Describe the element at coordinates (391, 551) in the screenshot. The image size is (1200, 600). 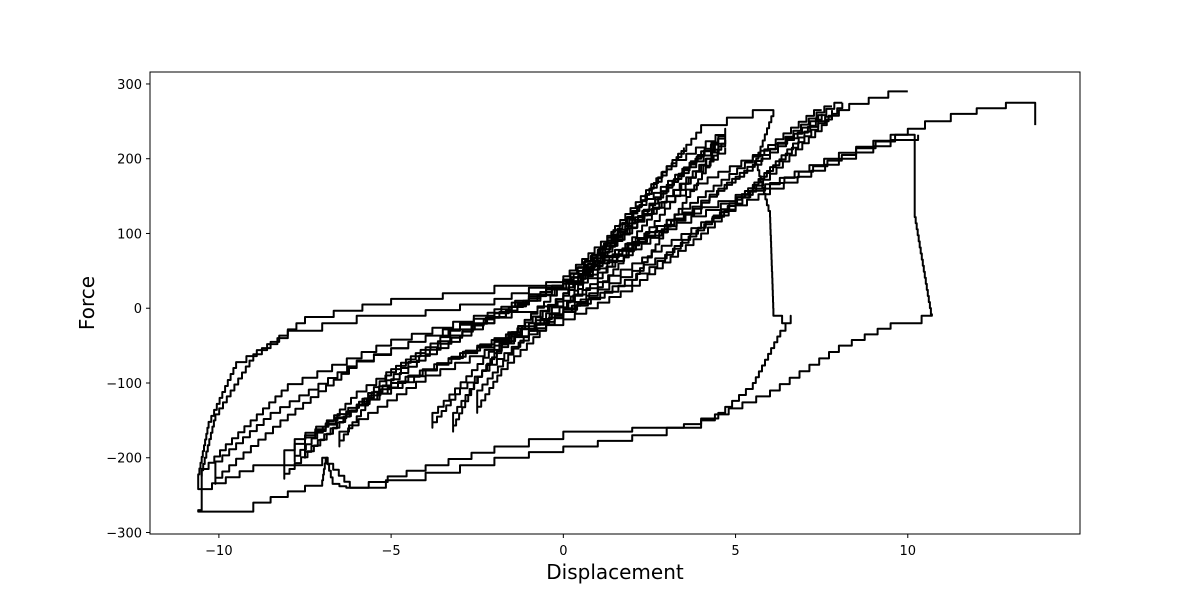
I see `x-tick-label: −5` at that location.